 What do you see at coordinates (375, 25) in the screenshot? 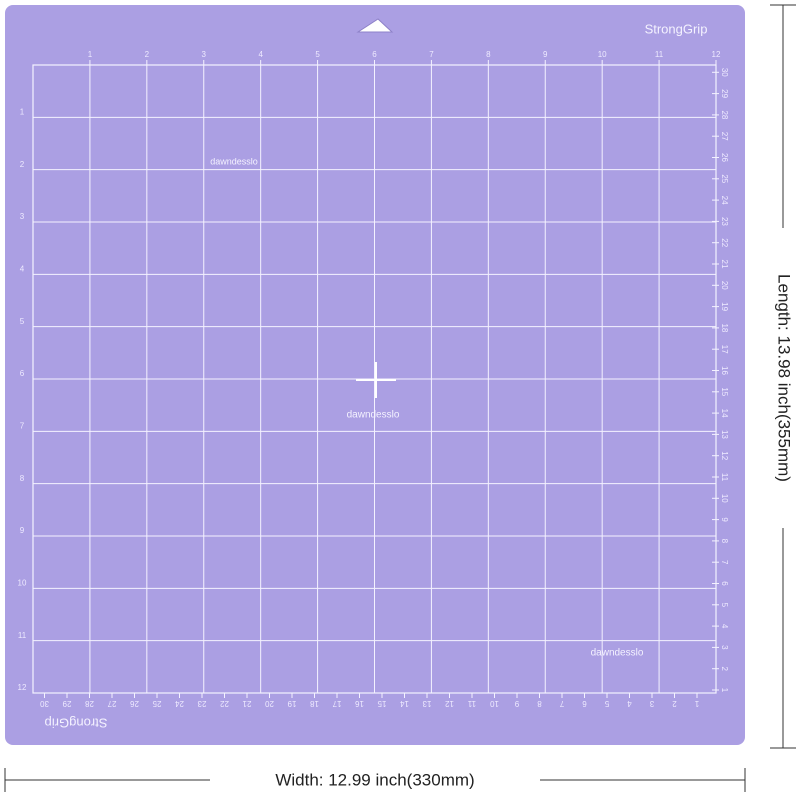
I see `hang-hole` at bounding box center [375, 25].